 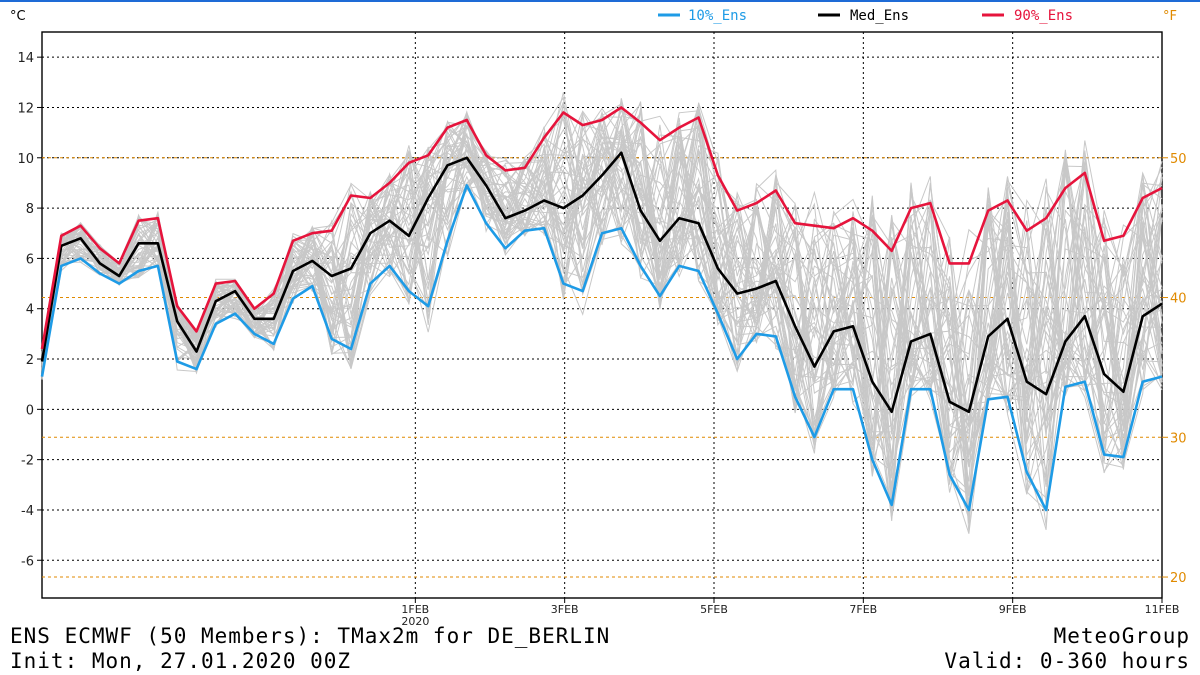 I want to click on date-tick-label: 9FEB, so click(x=1013, y=609).